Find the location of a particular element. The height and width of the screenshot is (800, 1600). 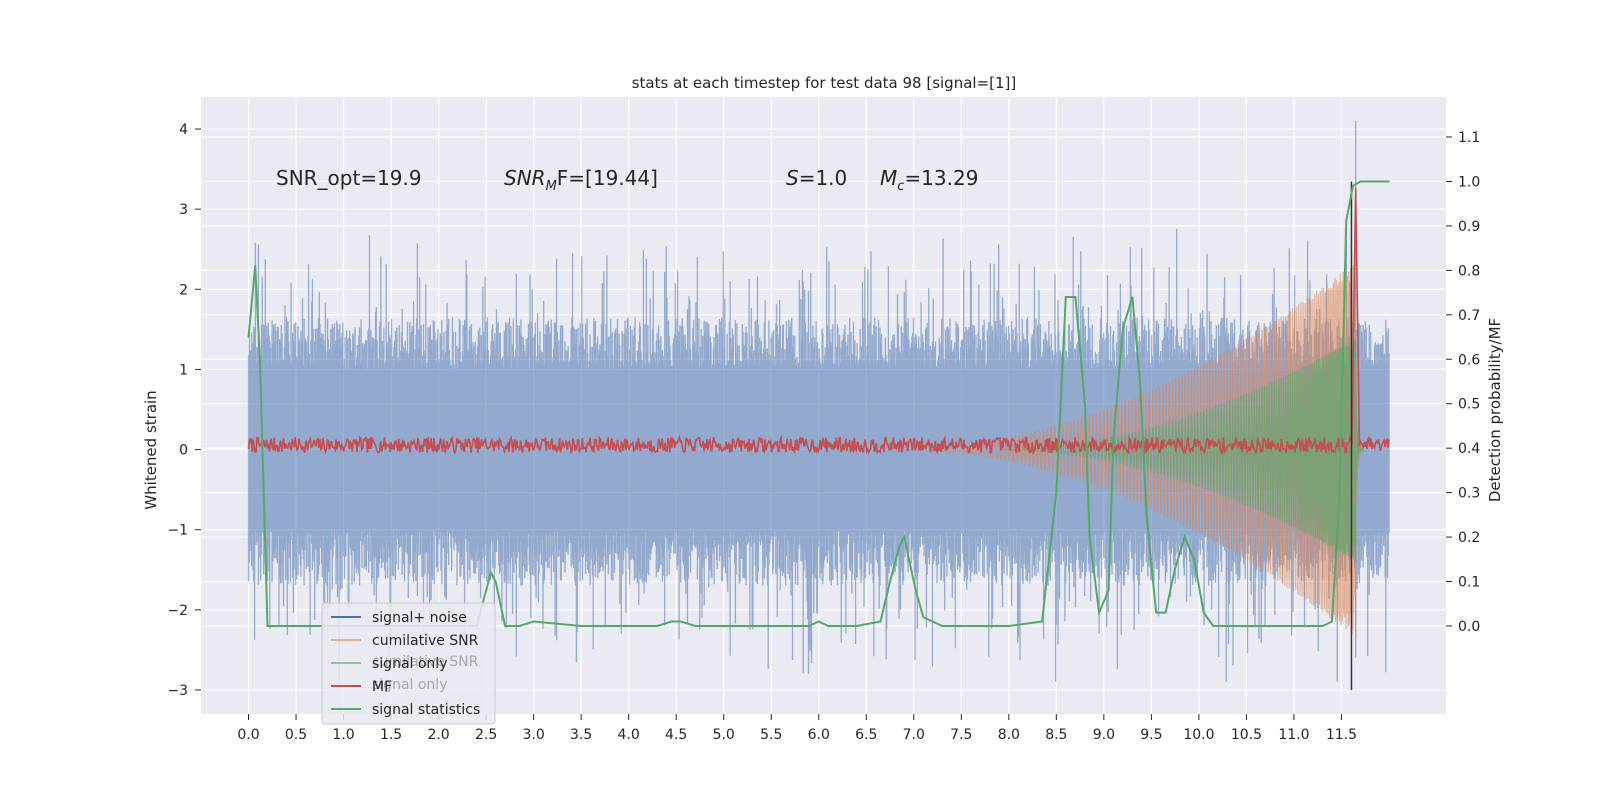

x-tick-label: 8.5 is located at coordinates (1056, 735).